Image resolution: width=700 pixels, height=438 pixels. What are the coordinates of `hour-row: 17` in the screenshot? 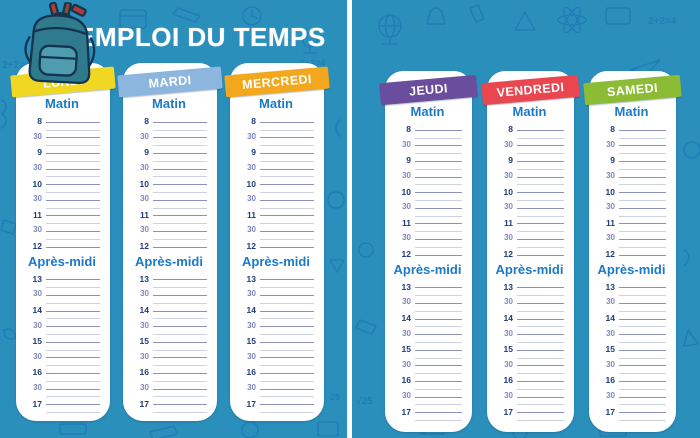 It's located at (631, 411).